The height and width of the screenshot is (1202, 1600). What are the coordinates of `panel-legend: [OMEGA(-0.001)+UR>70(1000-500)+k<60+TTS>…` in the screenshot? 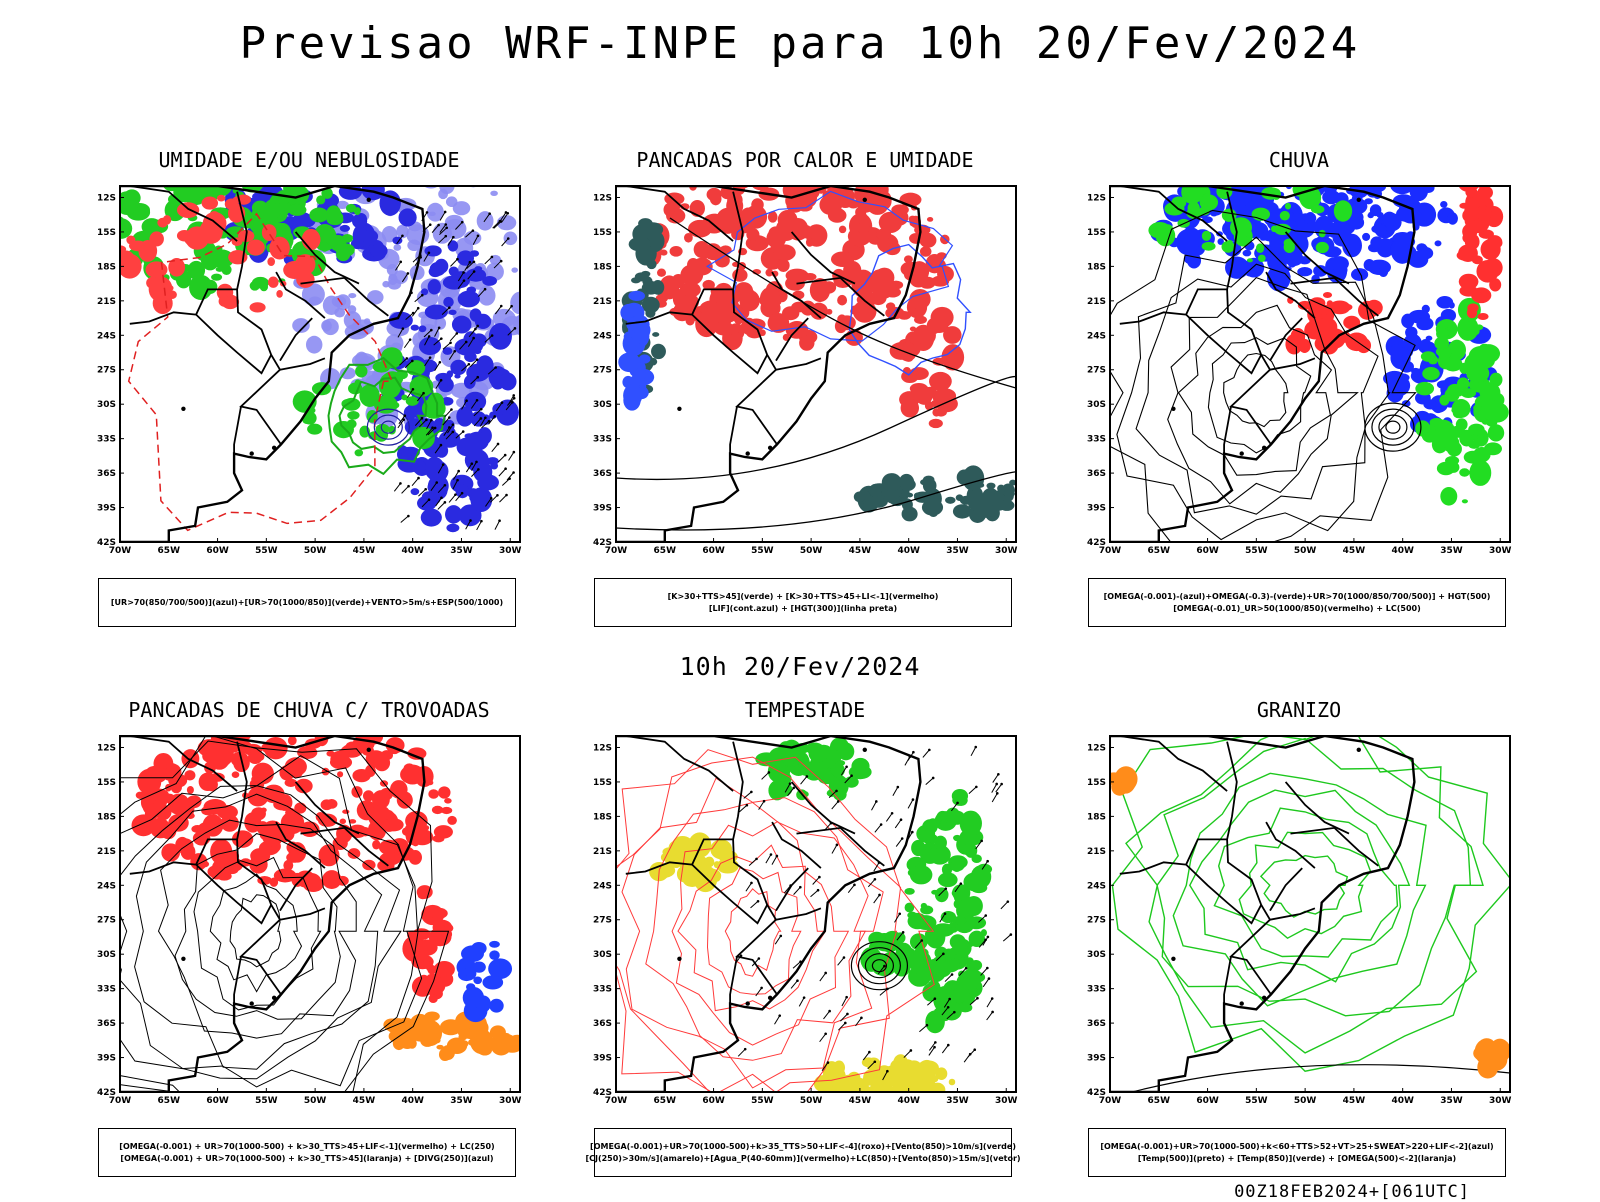 It's located at (1297, 1152).